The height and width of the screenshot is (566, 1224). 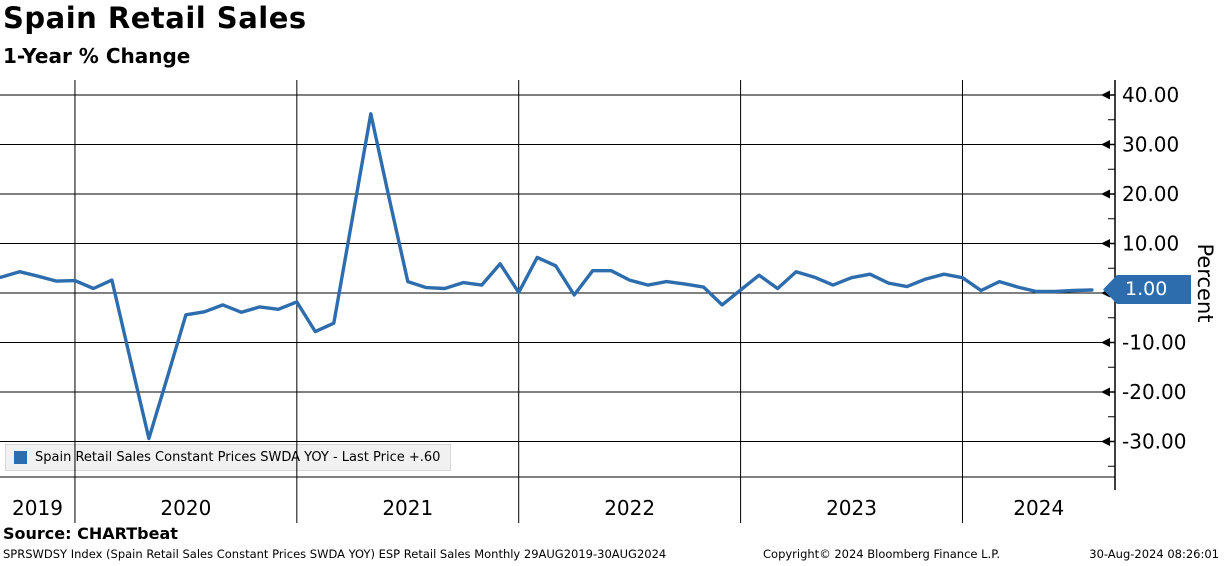 What do you see at coordinates (1150, 244) in the screenshot?
I see `y-tick-label: 10.00` at bounding box center [1150, 244].